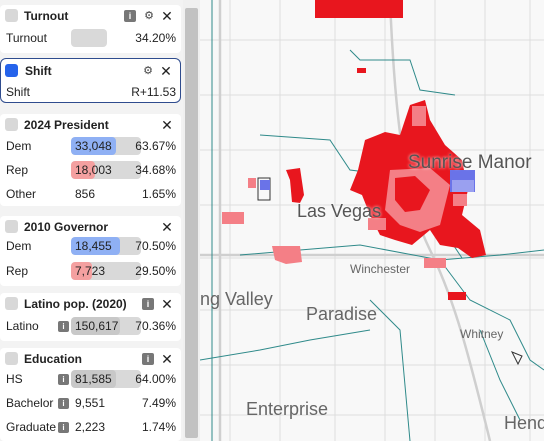 This screenshot has height=441, width=544. What do you see at coordinates (155, 38) in the screenshot?
I see `turnout-value: 34.20%` at bounding box center [155, 38].